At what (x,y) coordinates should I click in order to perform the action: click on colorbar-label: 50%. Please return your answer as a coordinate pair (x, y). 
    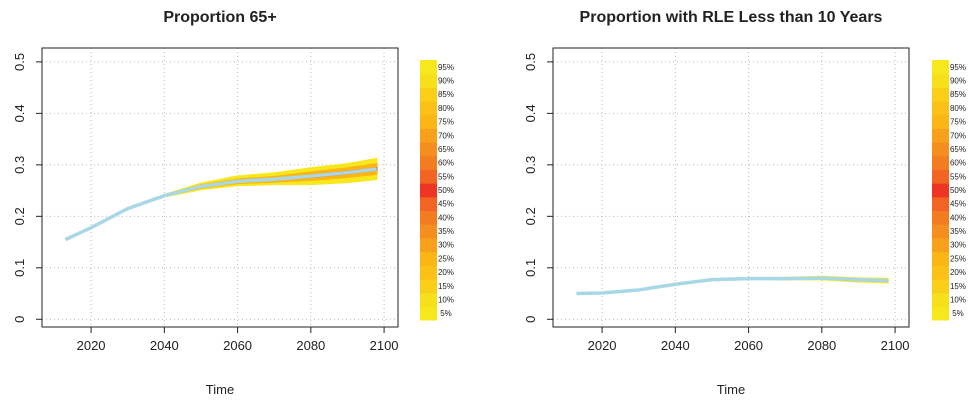
    Looking at the image, I should click on (958, 190).